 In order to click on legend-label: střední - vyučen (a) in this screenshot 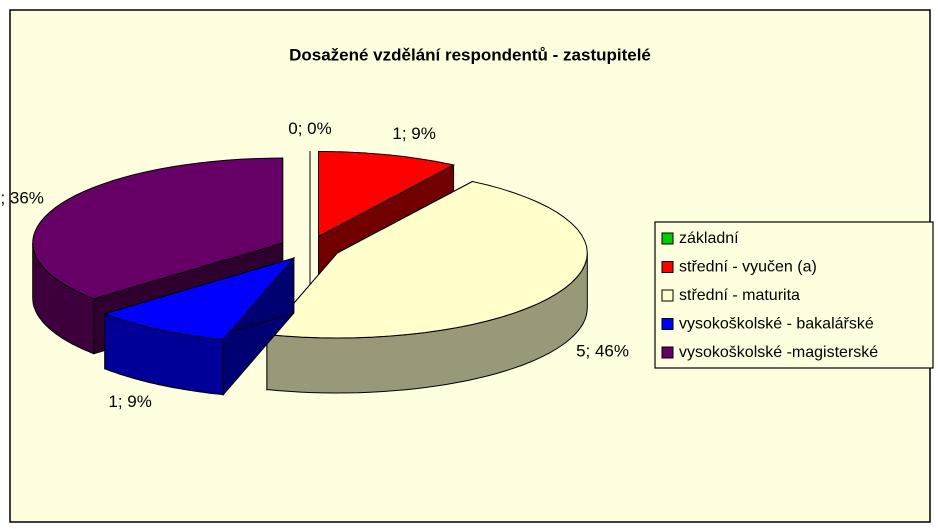, I will do `click(748, 267)`.